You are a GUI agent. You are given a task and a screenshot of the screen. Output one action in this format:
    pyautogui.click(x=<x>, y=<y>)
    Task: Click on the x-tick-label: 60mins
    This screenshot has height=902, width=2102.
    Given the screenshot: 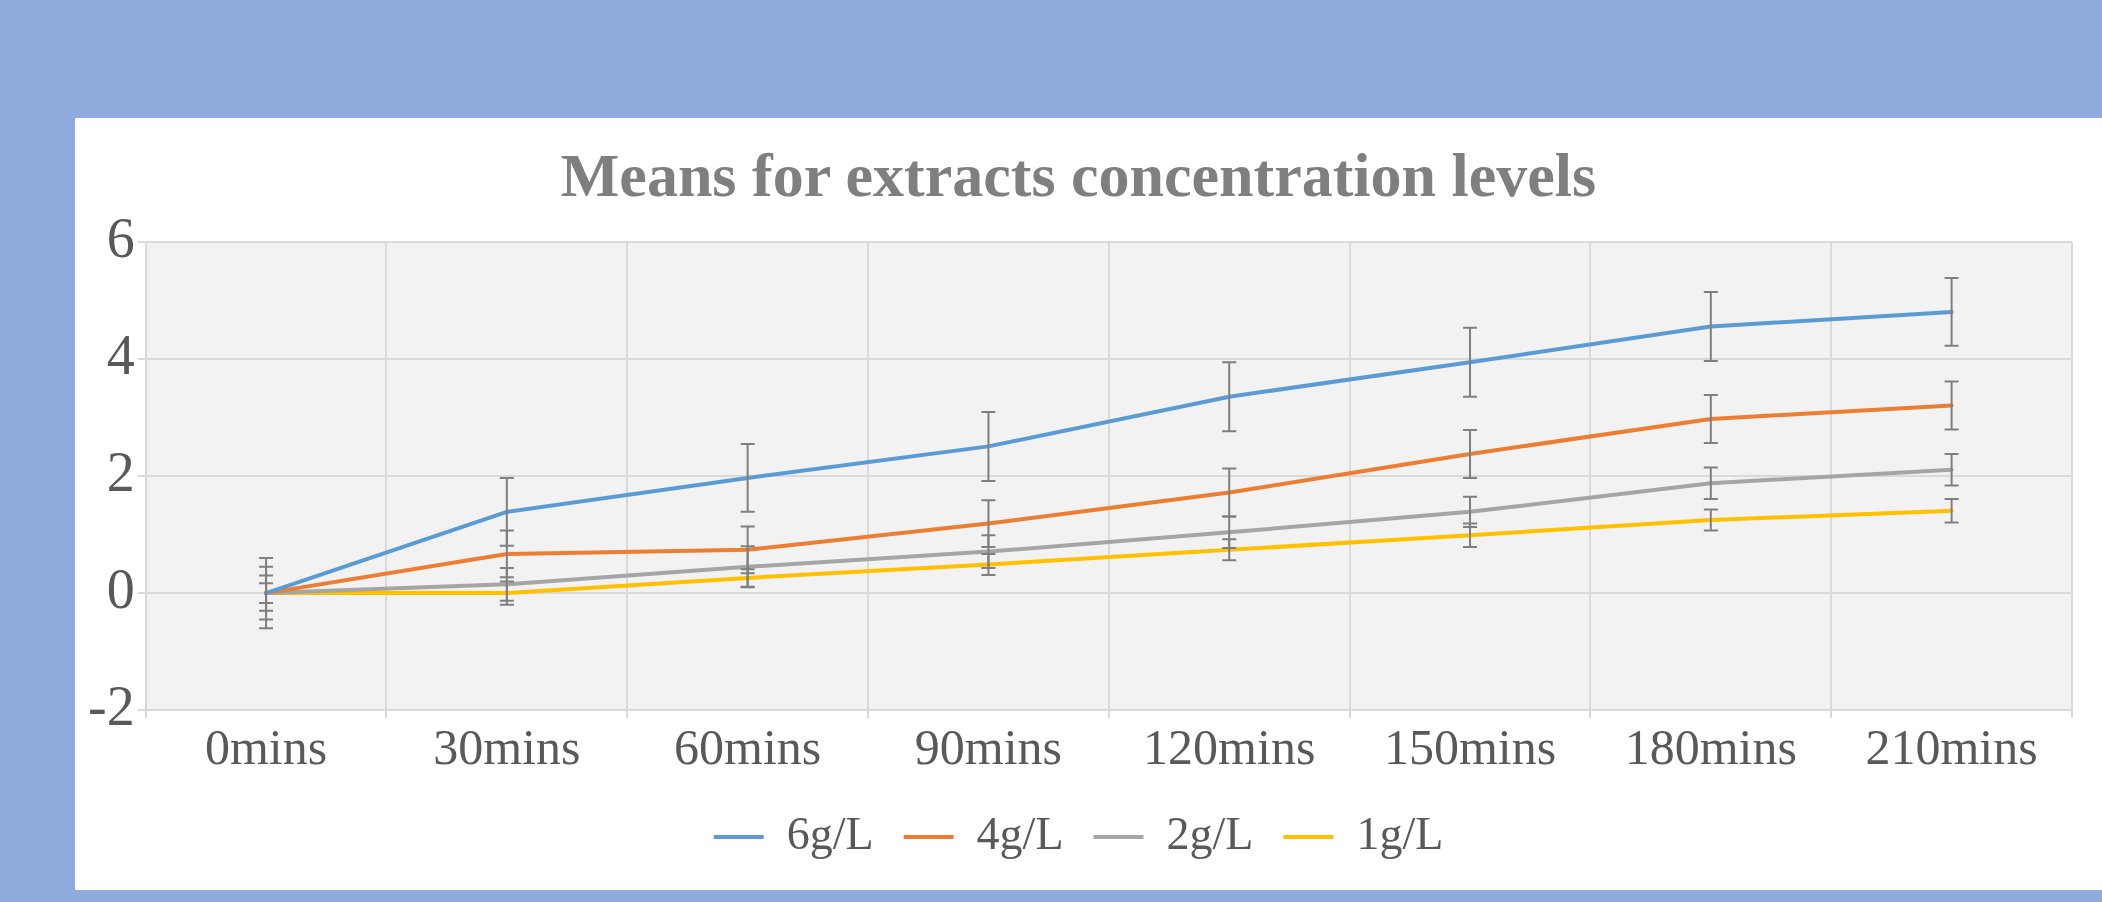 What is the action you would take?
    pyautogui.click(x=748, y=747)
    